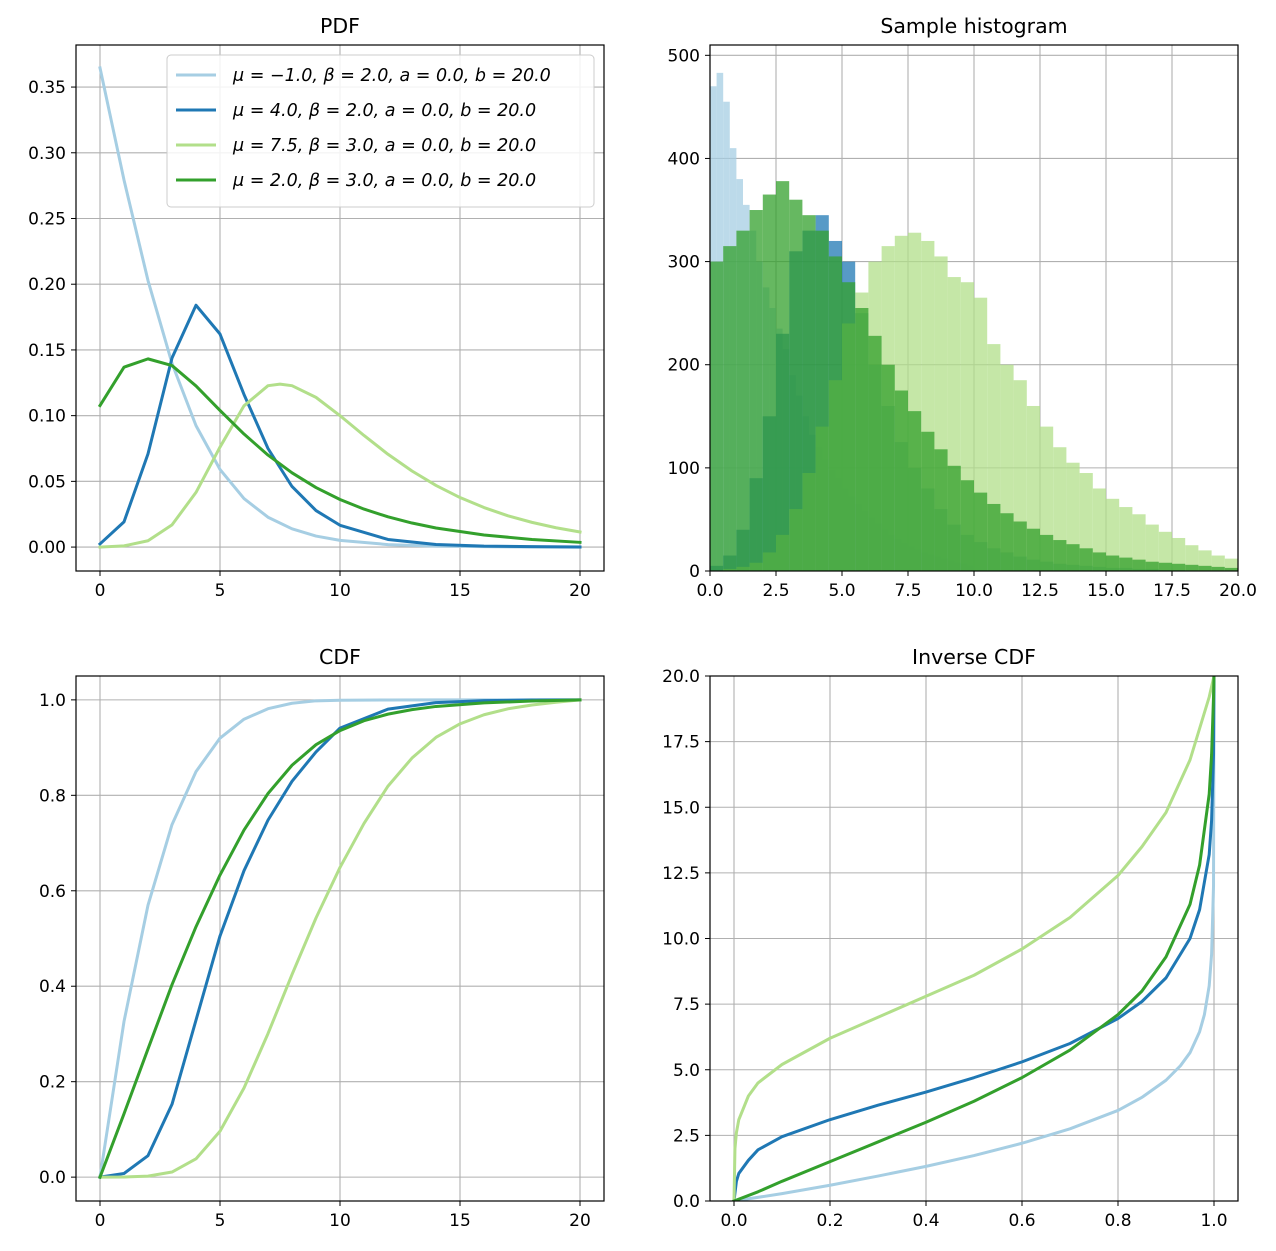 The width and height of the screenshot is (1276, 1251). I want to click on y-tick-label: 0.10, so click(47, 417).